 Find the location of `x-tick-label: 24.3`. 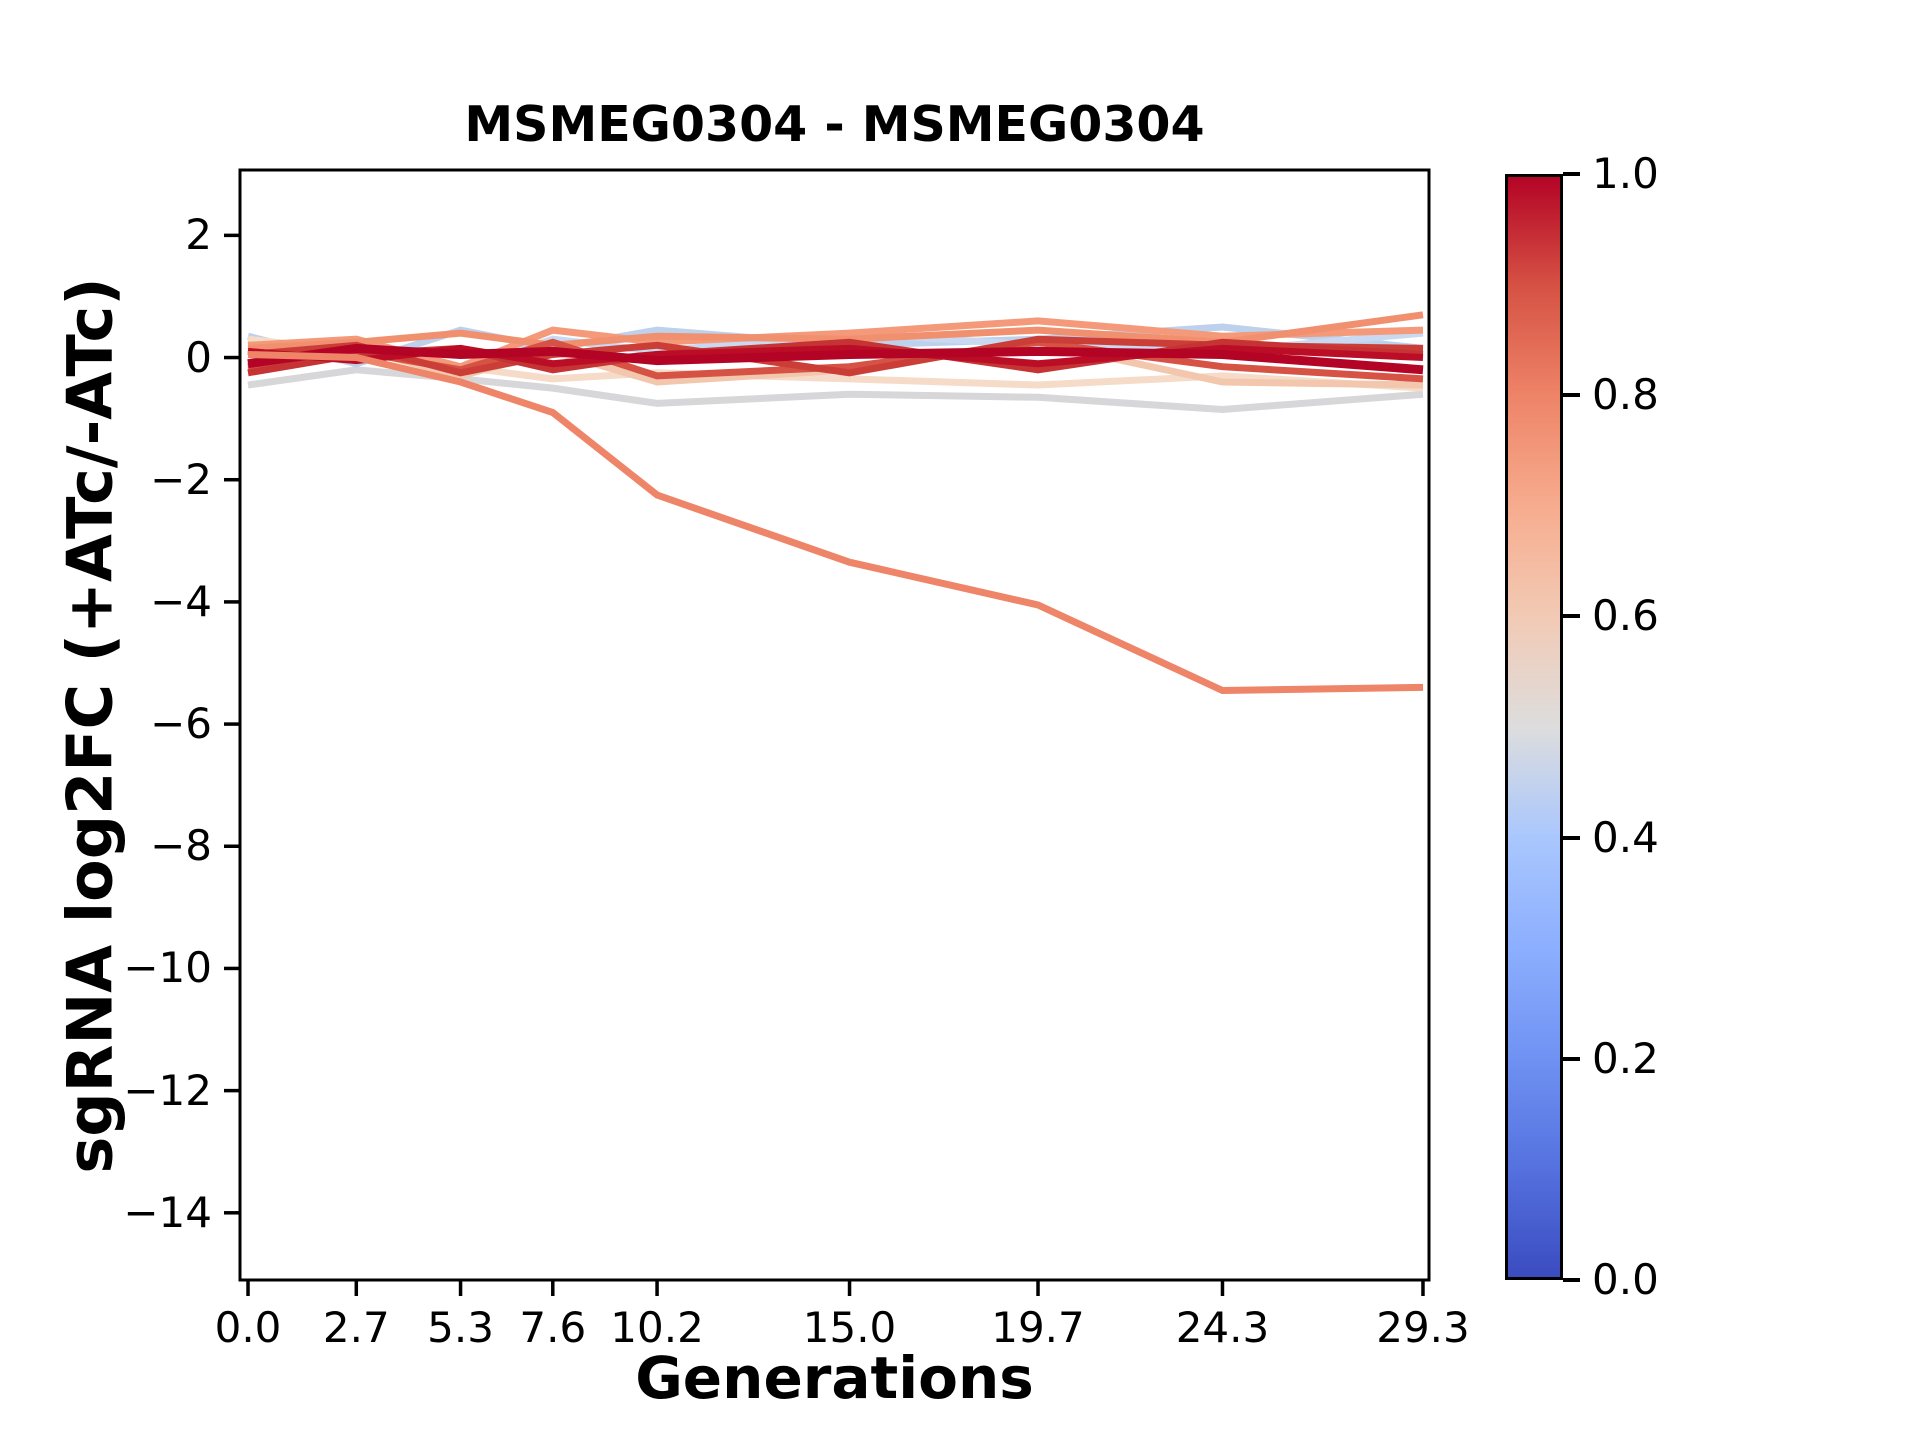

x-tick-label: 24.3 is located at coordinates (1222, 1327).